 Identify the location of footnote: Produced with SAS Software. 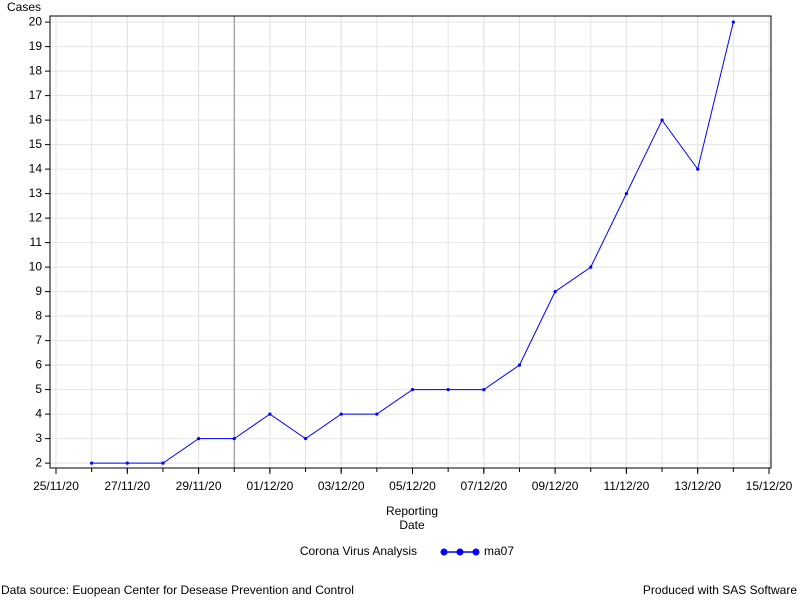
(720, 590).